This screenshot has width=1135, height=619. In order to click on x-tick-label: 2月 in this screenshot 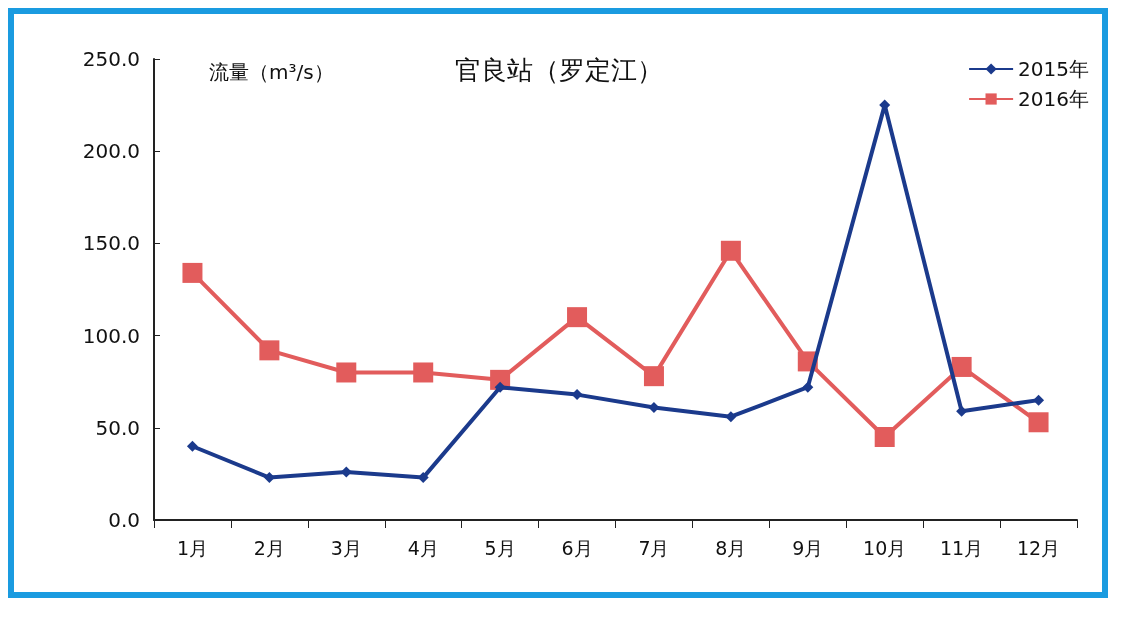, I will do `click(269, 547)`.